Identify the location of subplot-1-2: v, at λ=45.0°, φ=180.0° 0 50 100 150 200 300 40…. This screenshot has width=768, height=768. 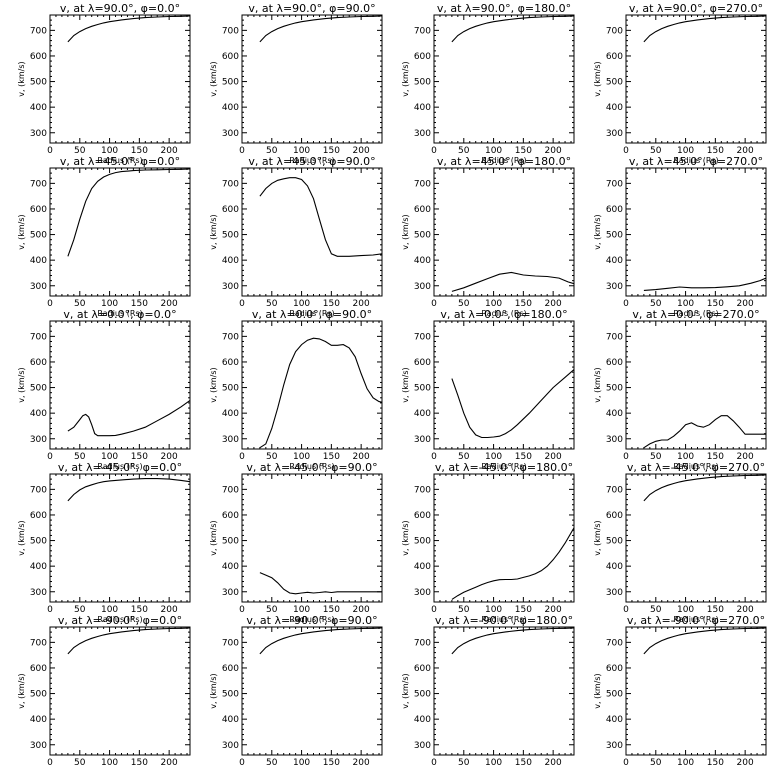
(488, 236).